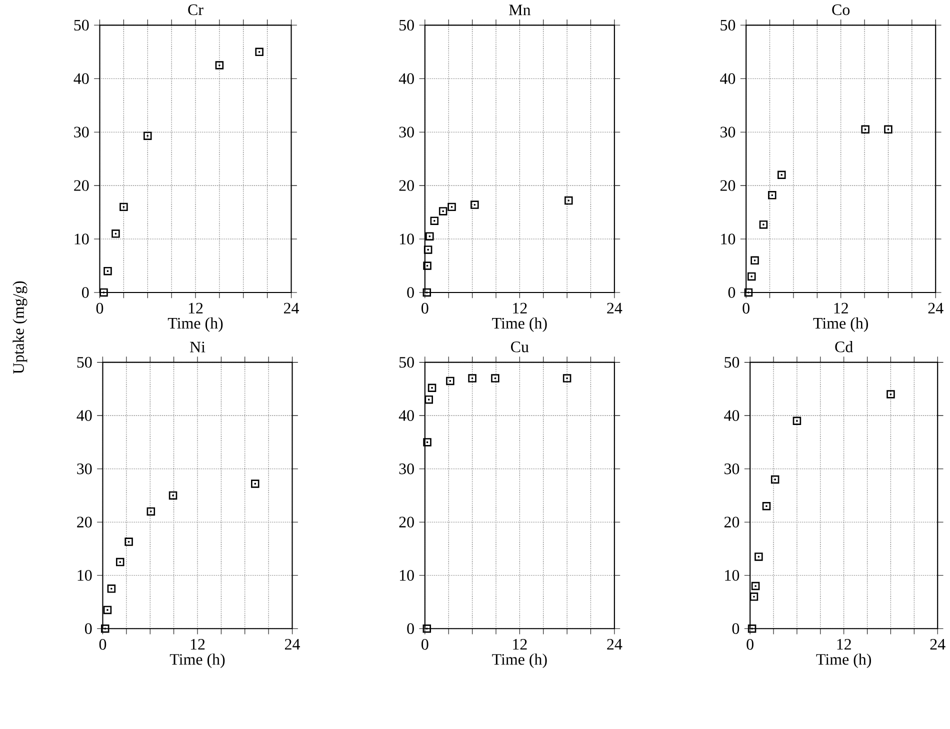 This screenshot has height=729, width=950. Describe the element at coordinates (198, 347) in the screenshot. I see `chart-title: Ni` at that location.